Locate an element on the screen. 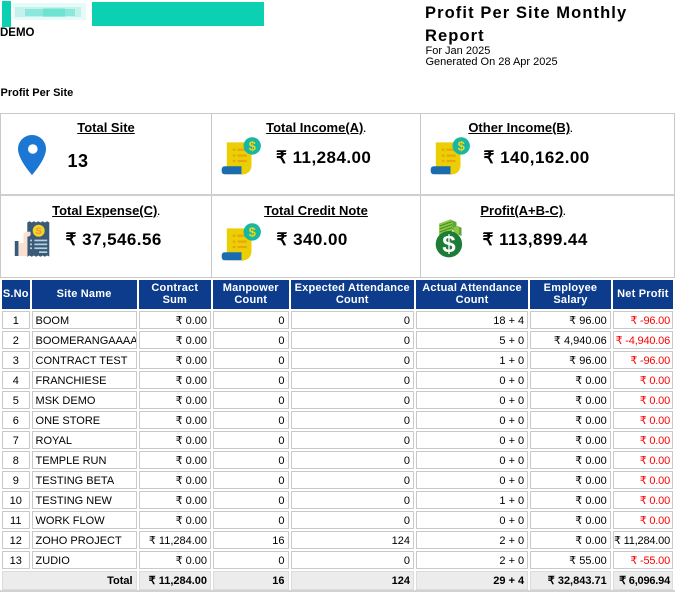  svg-text: S is located at coordinates (39, 231).